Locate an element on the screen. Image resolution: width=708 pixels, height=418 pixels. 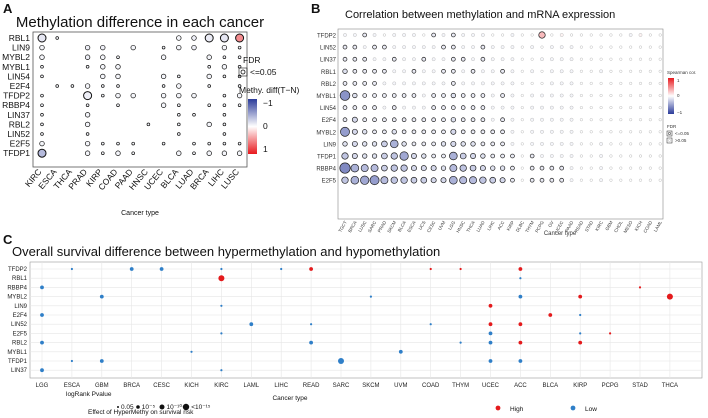
panel-c-effect-title: Effect of HyperMethy on survival risk is located at coordinates (141, 412).